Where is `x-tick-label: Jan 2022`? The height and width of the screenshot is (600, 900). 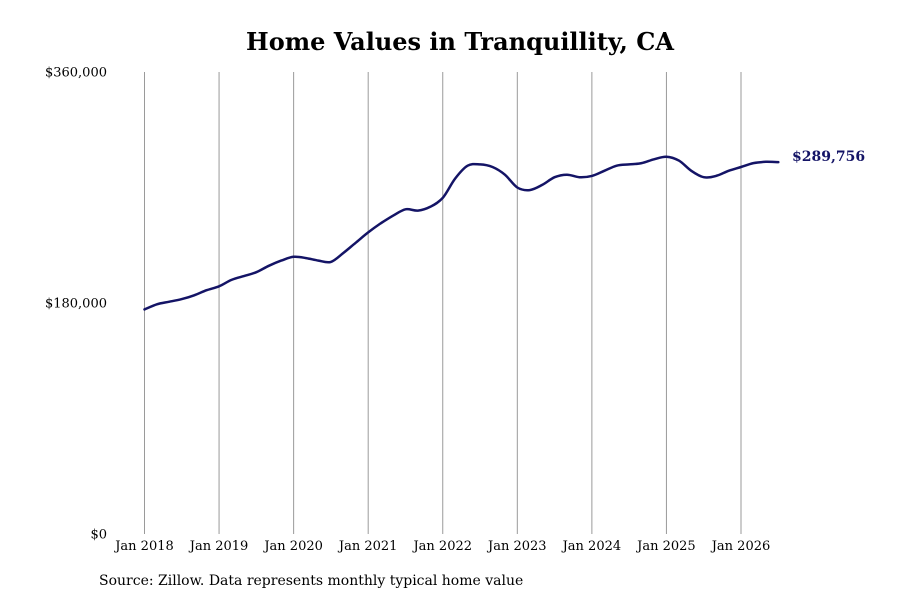
x-tick-label: Jan 2022 is located at coordinates (441, 546).